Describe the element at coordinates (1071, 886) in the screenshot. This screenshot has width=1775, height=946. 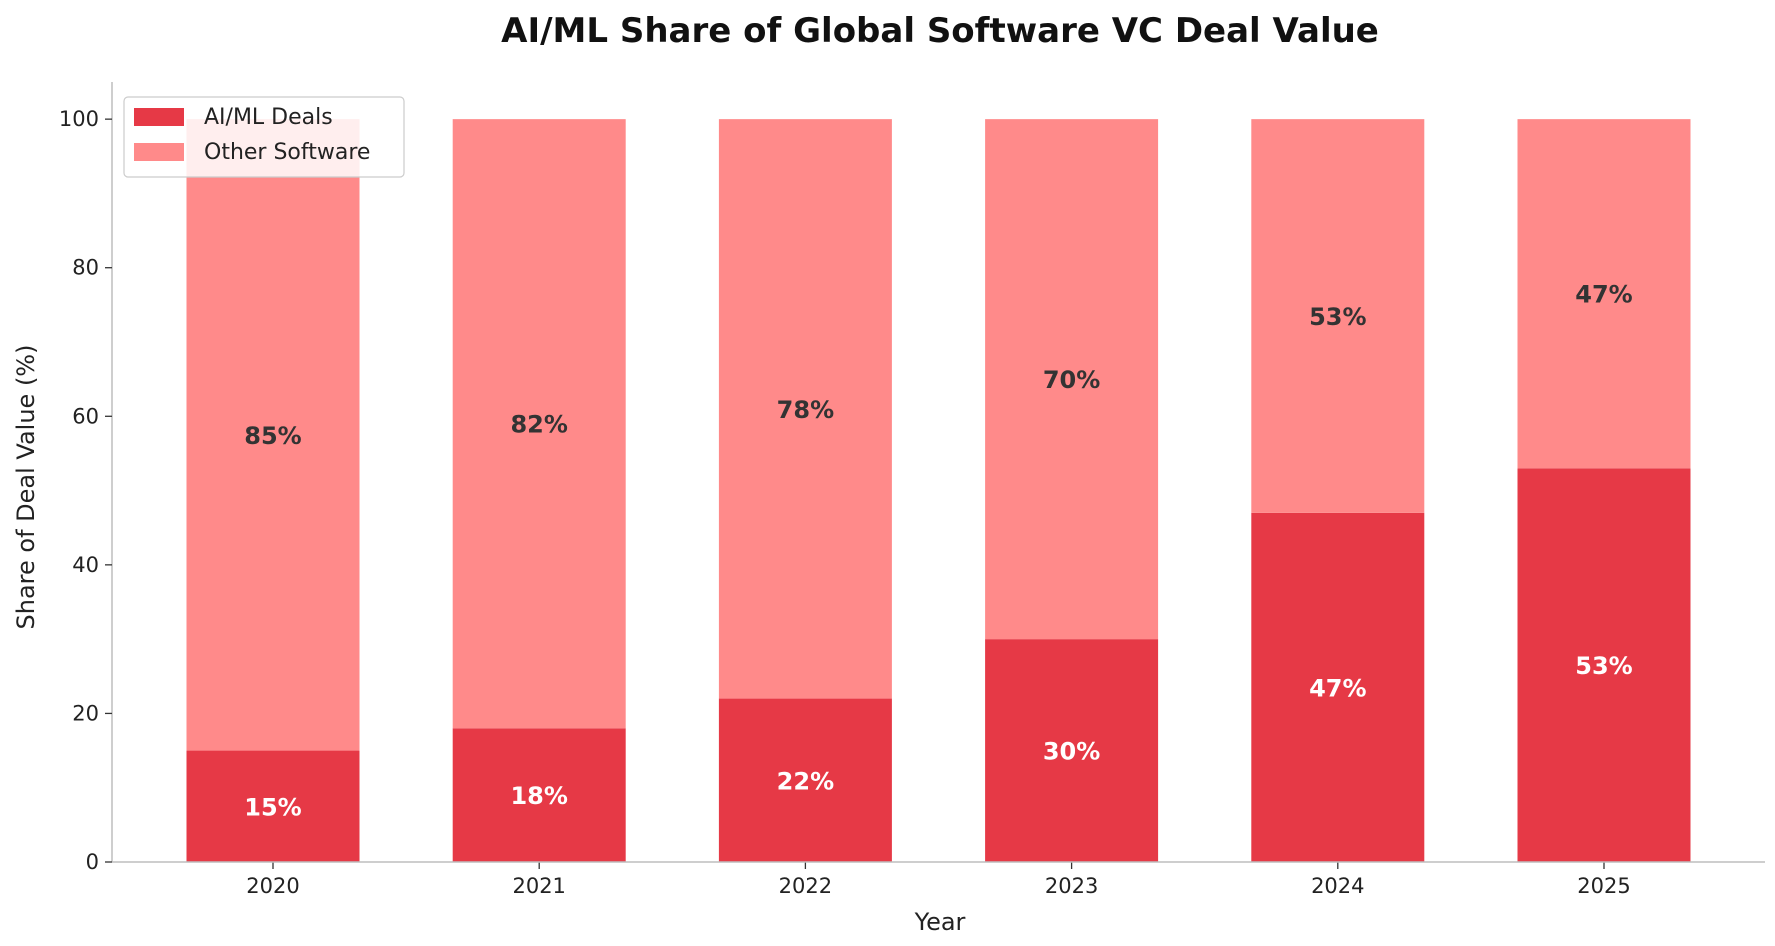
I see `x-tick-label-2023: 2023` at that location.